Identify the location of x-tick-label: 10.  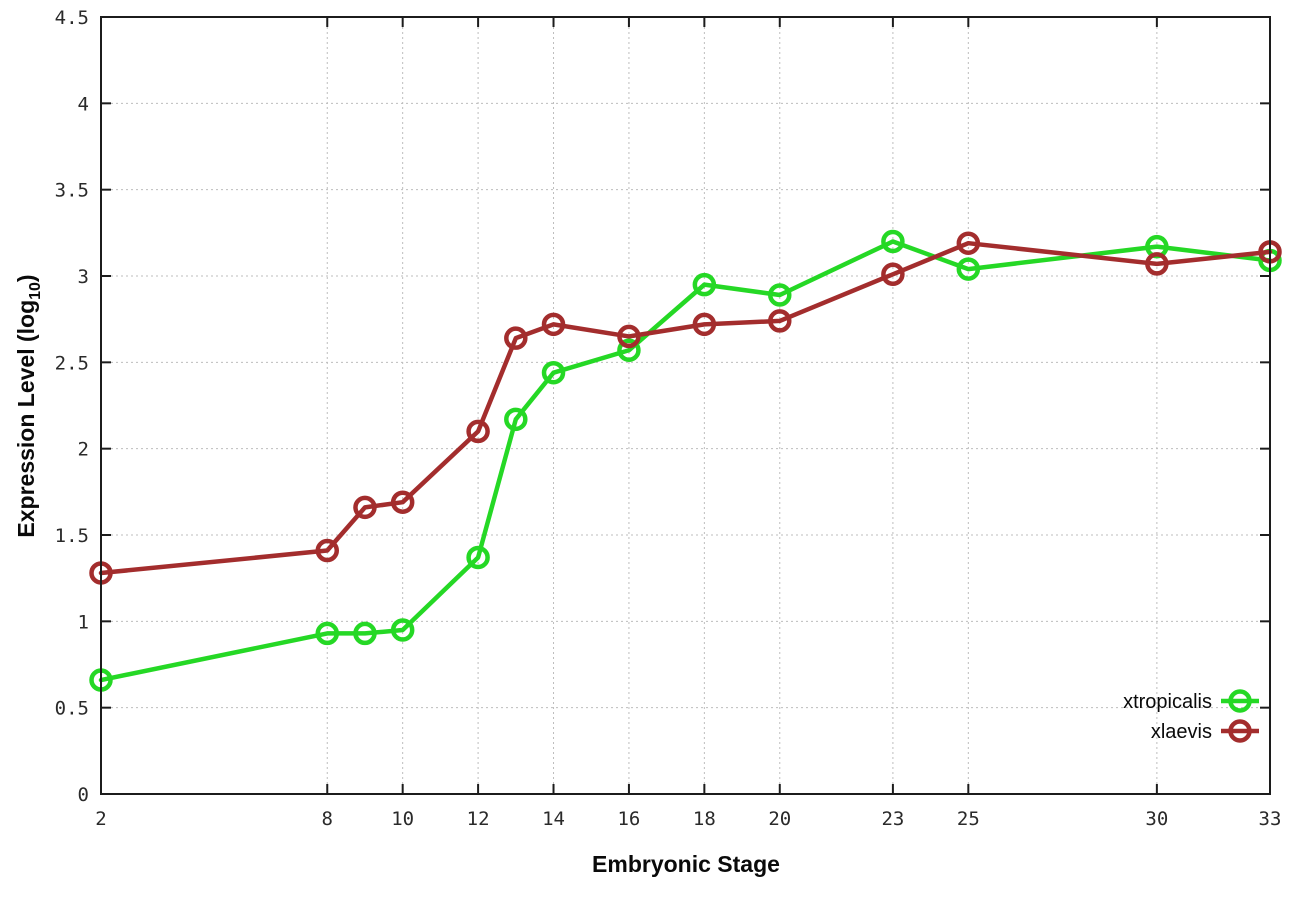
(402, 819).